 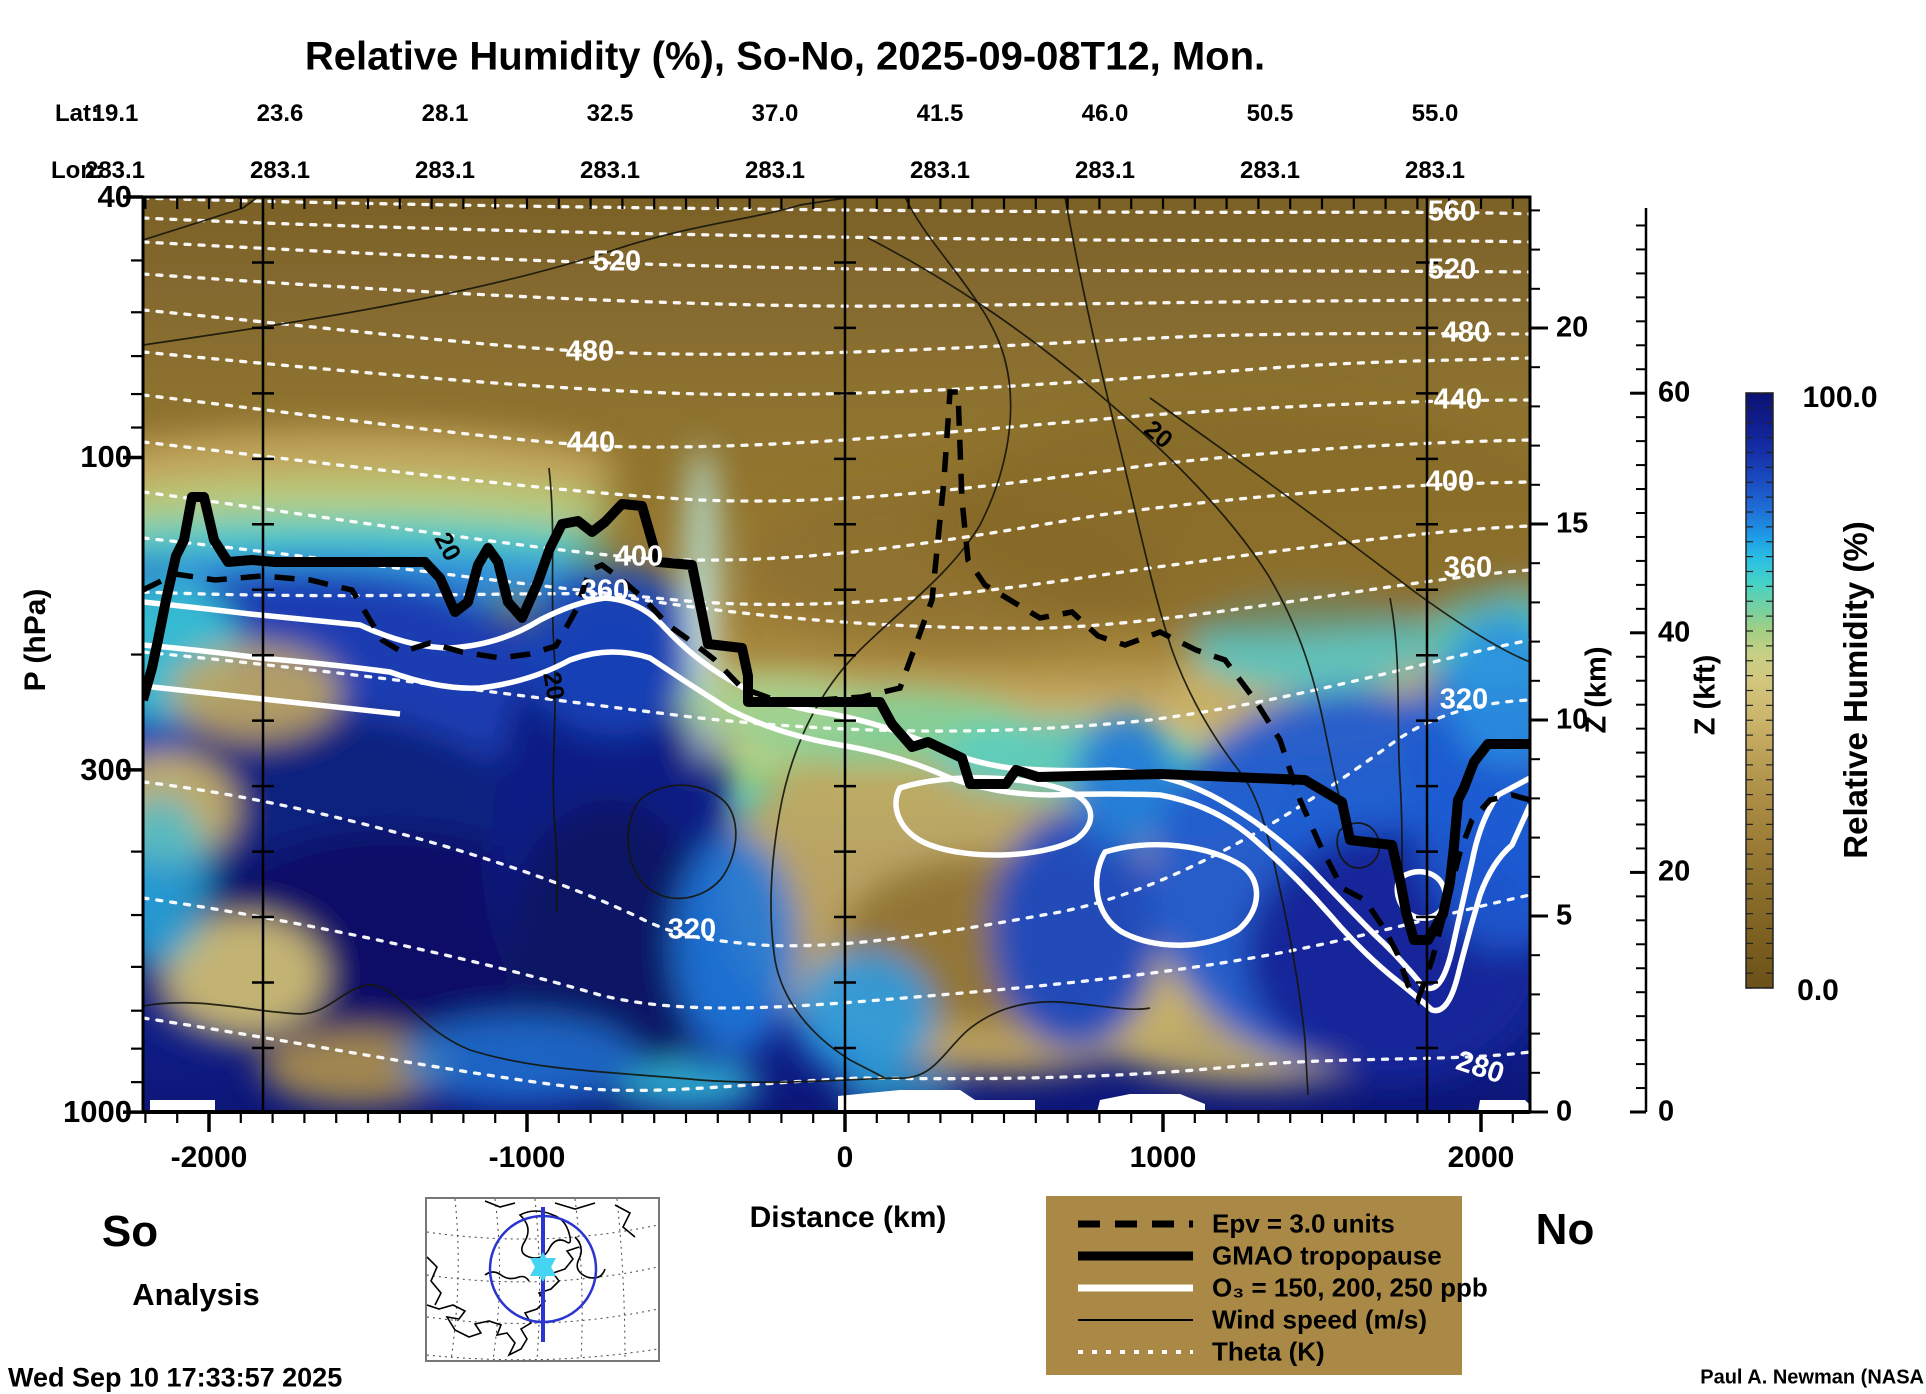 I want to click on lat-value: 37.0, so click(x=775, y=113).